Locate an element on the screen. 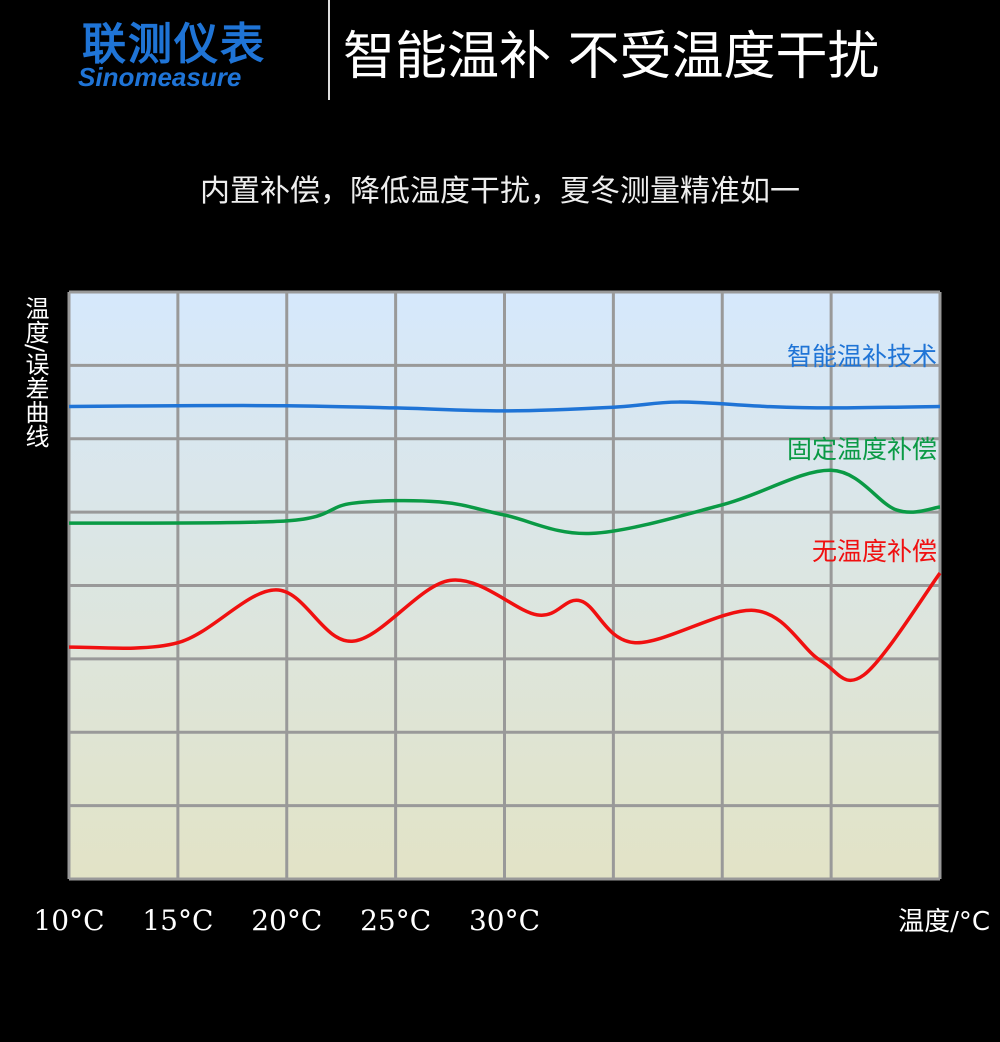  x-tick-label: 10°C is located at coordinates (68, 920).